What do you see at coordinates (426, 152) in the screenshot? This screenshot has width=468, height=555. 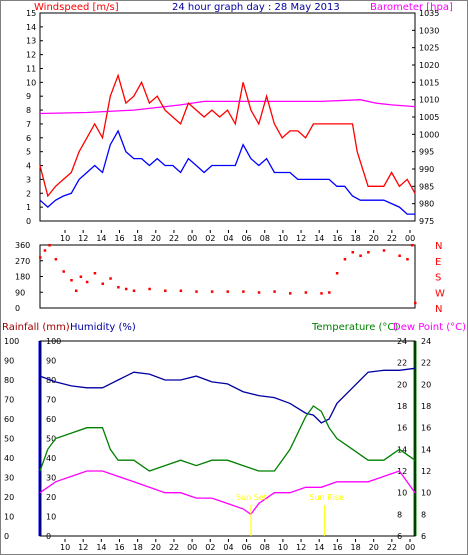 I see `barometer-tick-label: 995` at bounding box center [426, 152].